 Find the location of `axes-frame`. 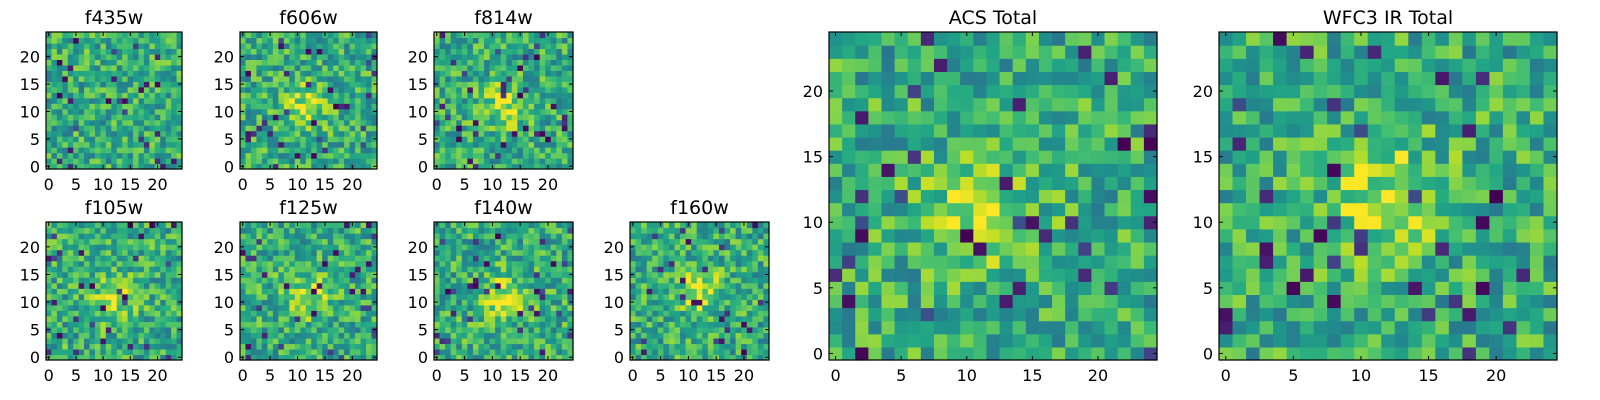

axes-frame is located at coordinates (308, 291).